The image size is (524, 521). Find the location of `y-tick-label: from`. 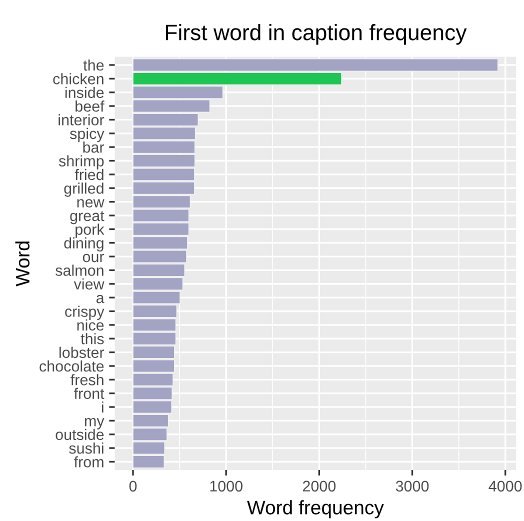

y-tick-label: from is located at coordinates (89, 462).